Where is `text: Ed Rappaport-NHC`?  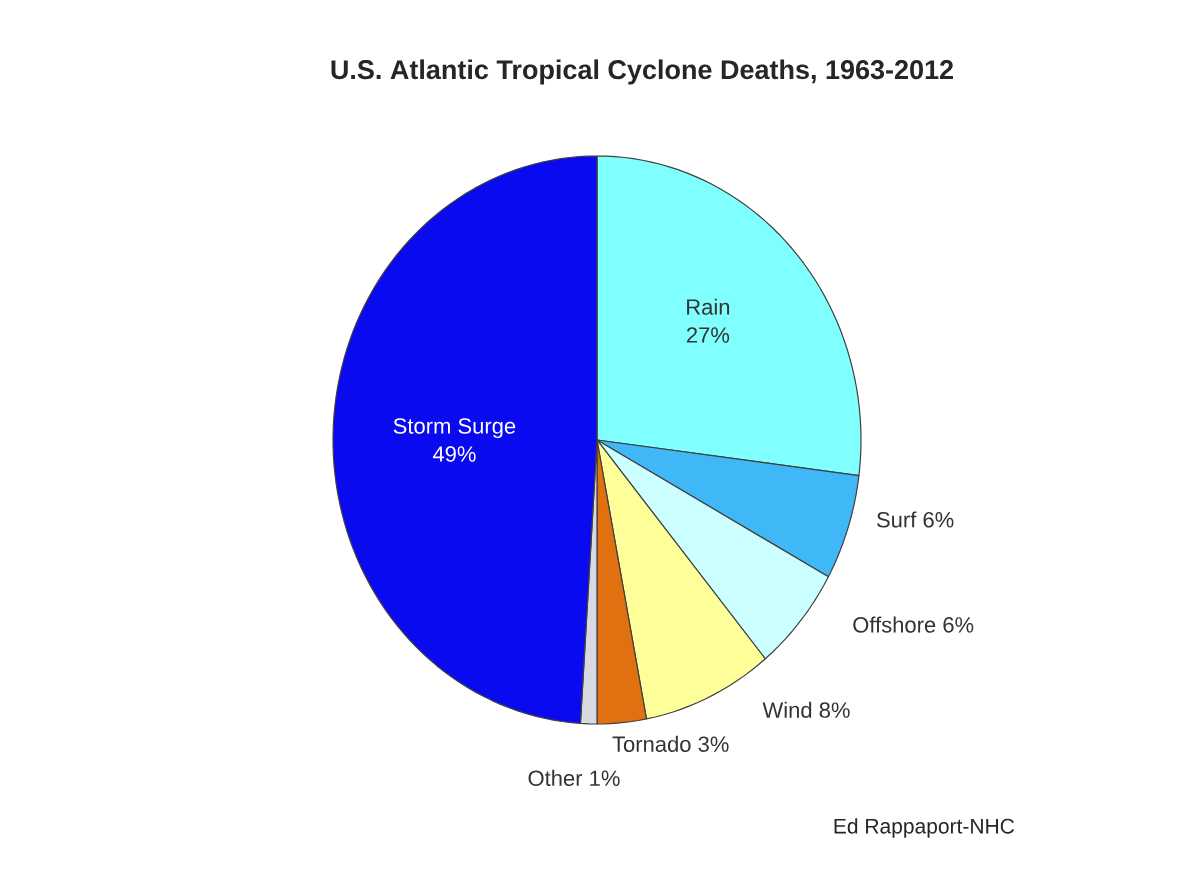 text: Ed Rappaport-NHC is located at coordinates (924, 828).